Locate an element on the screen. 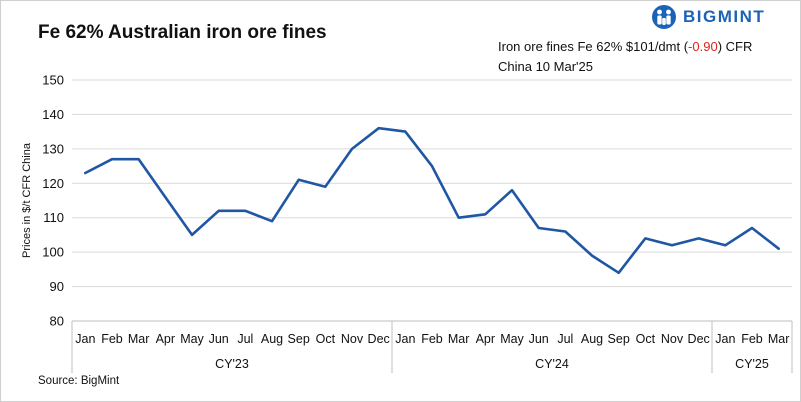  group-label: CY'24 is located at coordinates (552, 364).